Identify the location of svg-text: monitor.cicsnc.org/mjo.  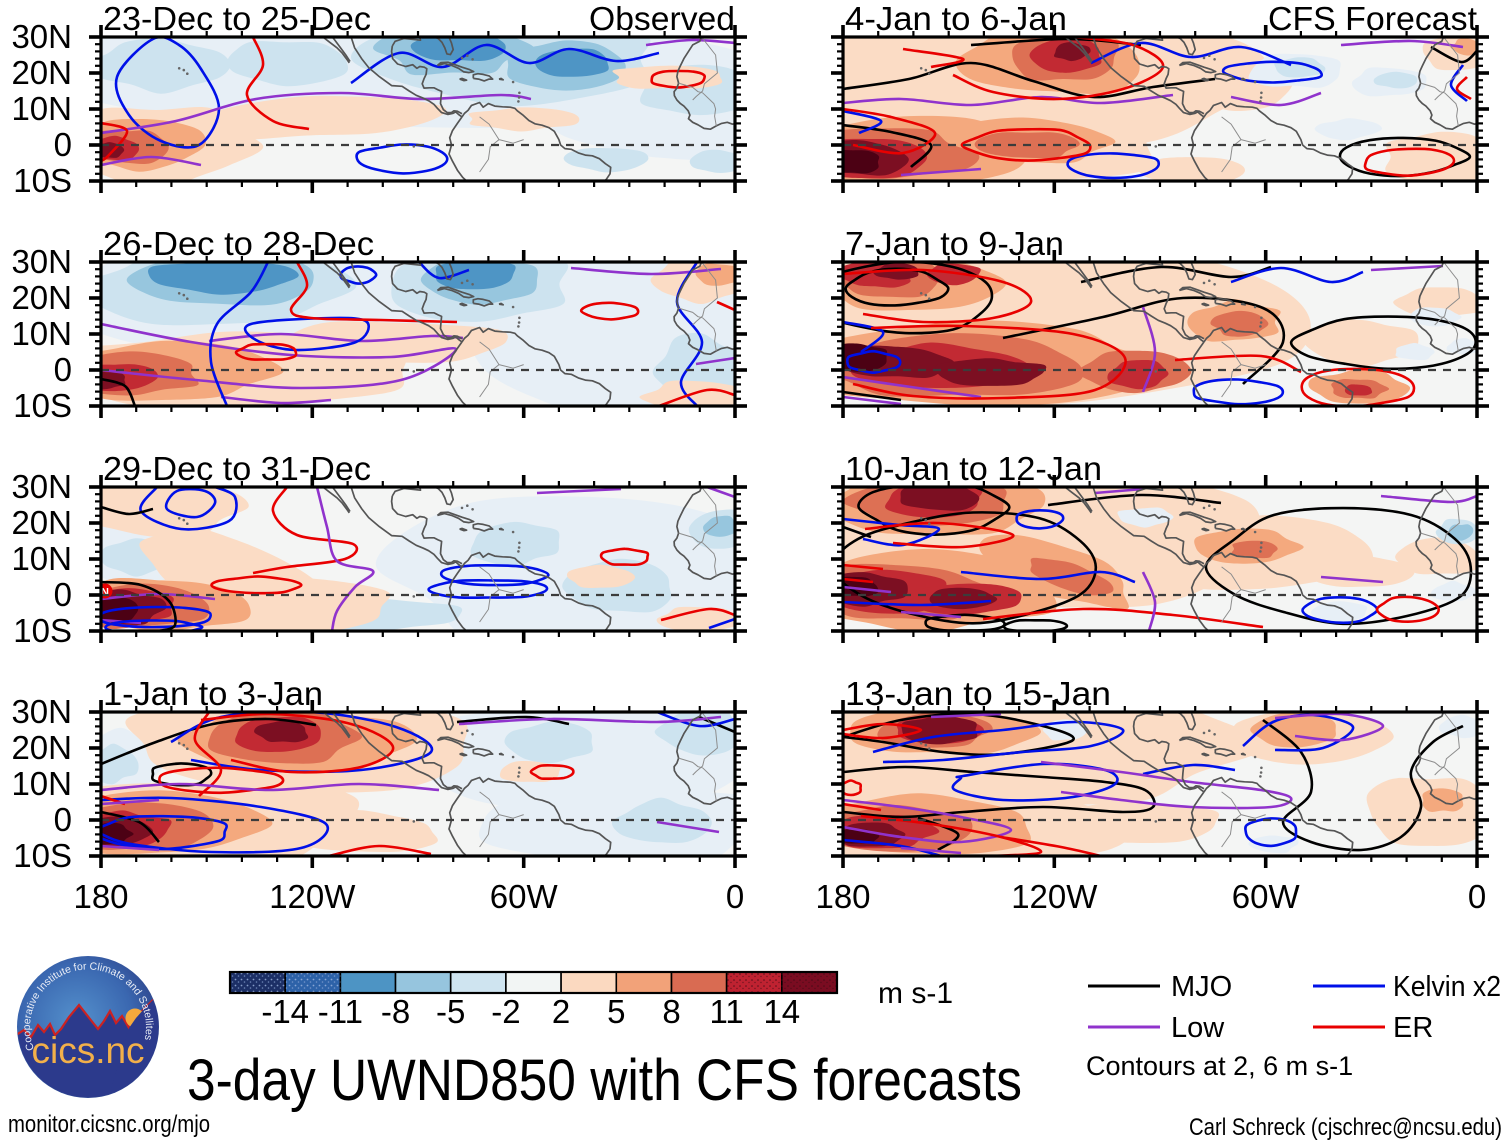
(109, 1124).